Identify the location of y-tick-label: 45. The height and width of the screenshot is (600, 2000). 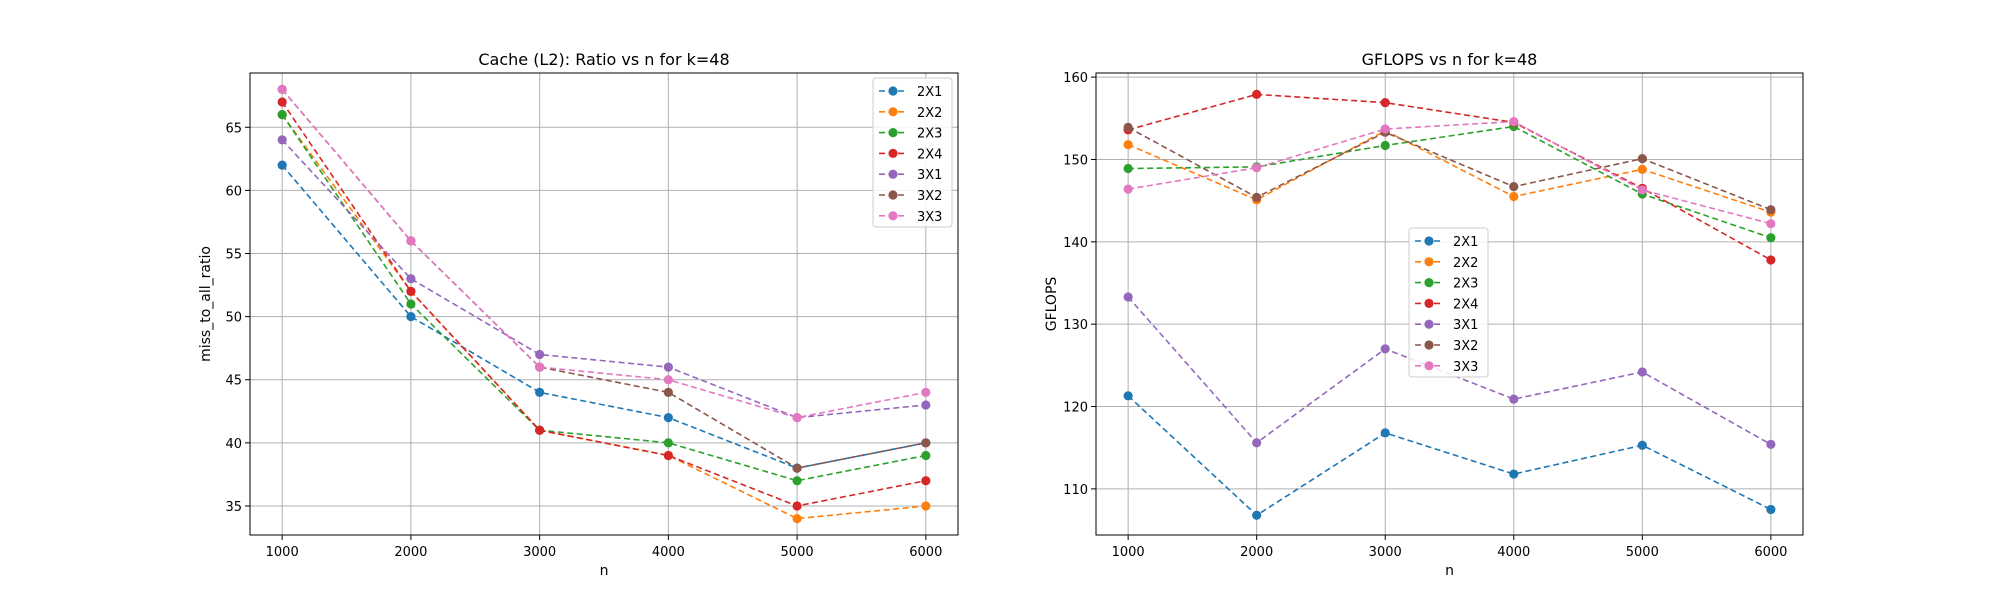
(233, 381).